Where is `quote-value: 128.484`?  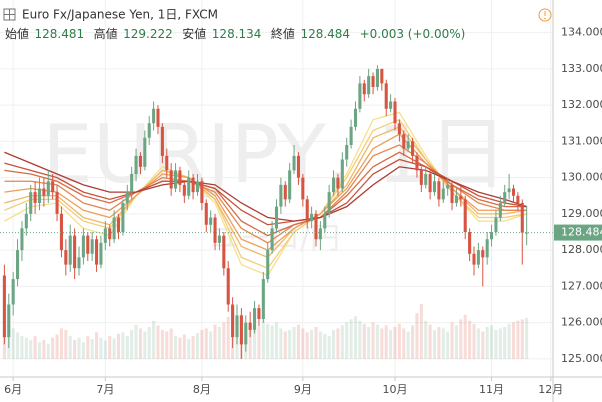 quote-value: 128.484 is located at coordinates (325, 34).